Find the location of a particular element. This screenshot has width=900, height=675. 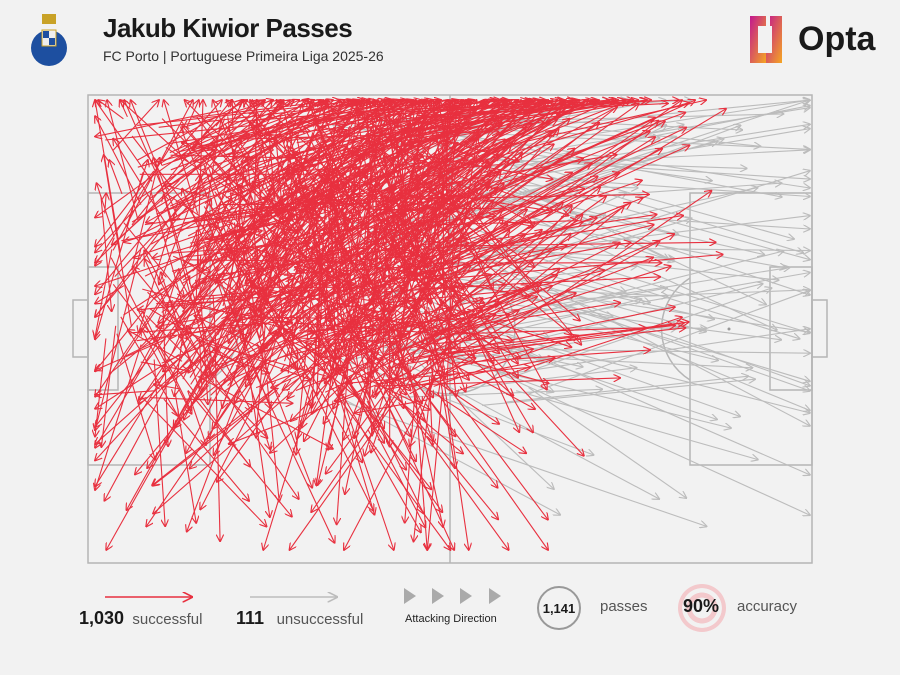

fc-porto-crest-logo is located at coordinates (49, 40).